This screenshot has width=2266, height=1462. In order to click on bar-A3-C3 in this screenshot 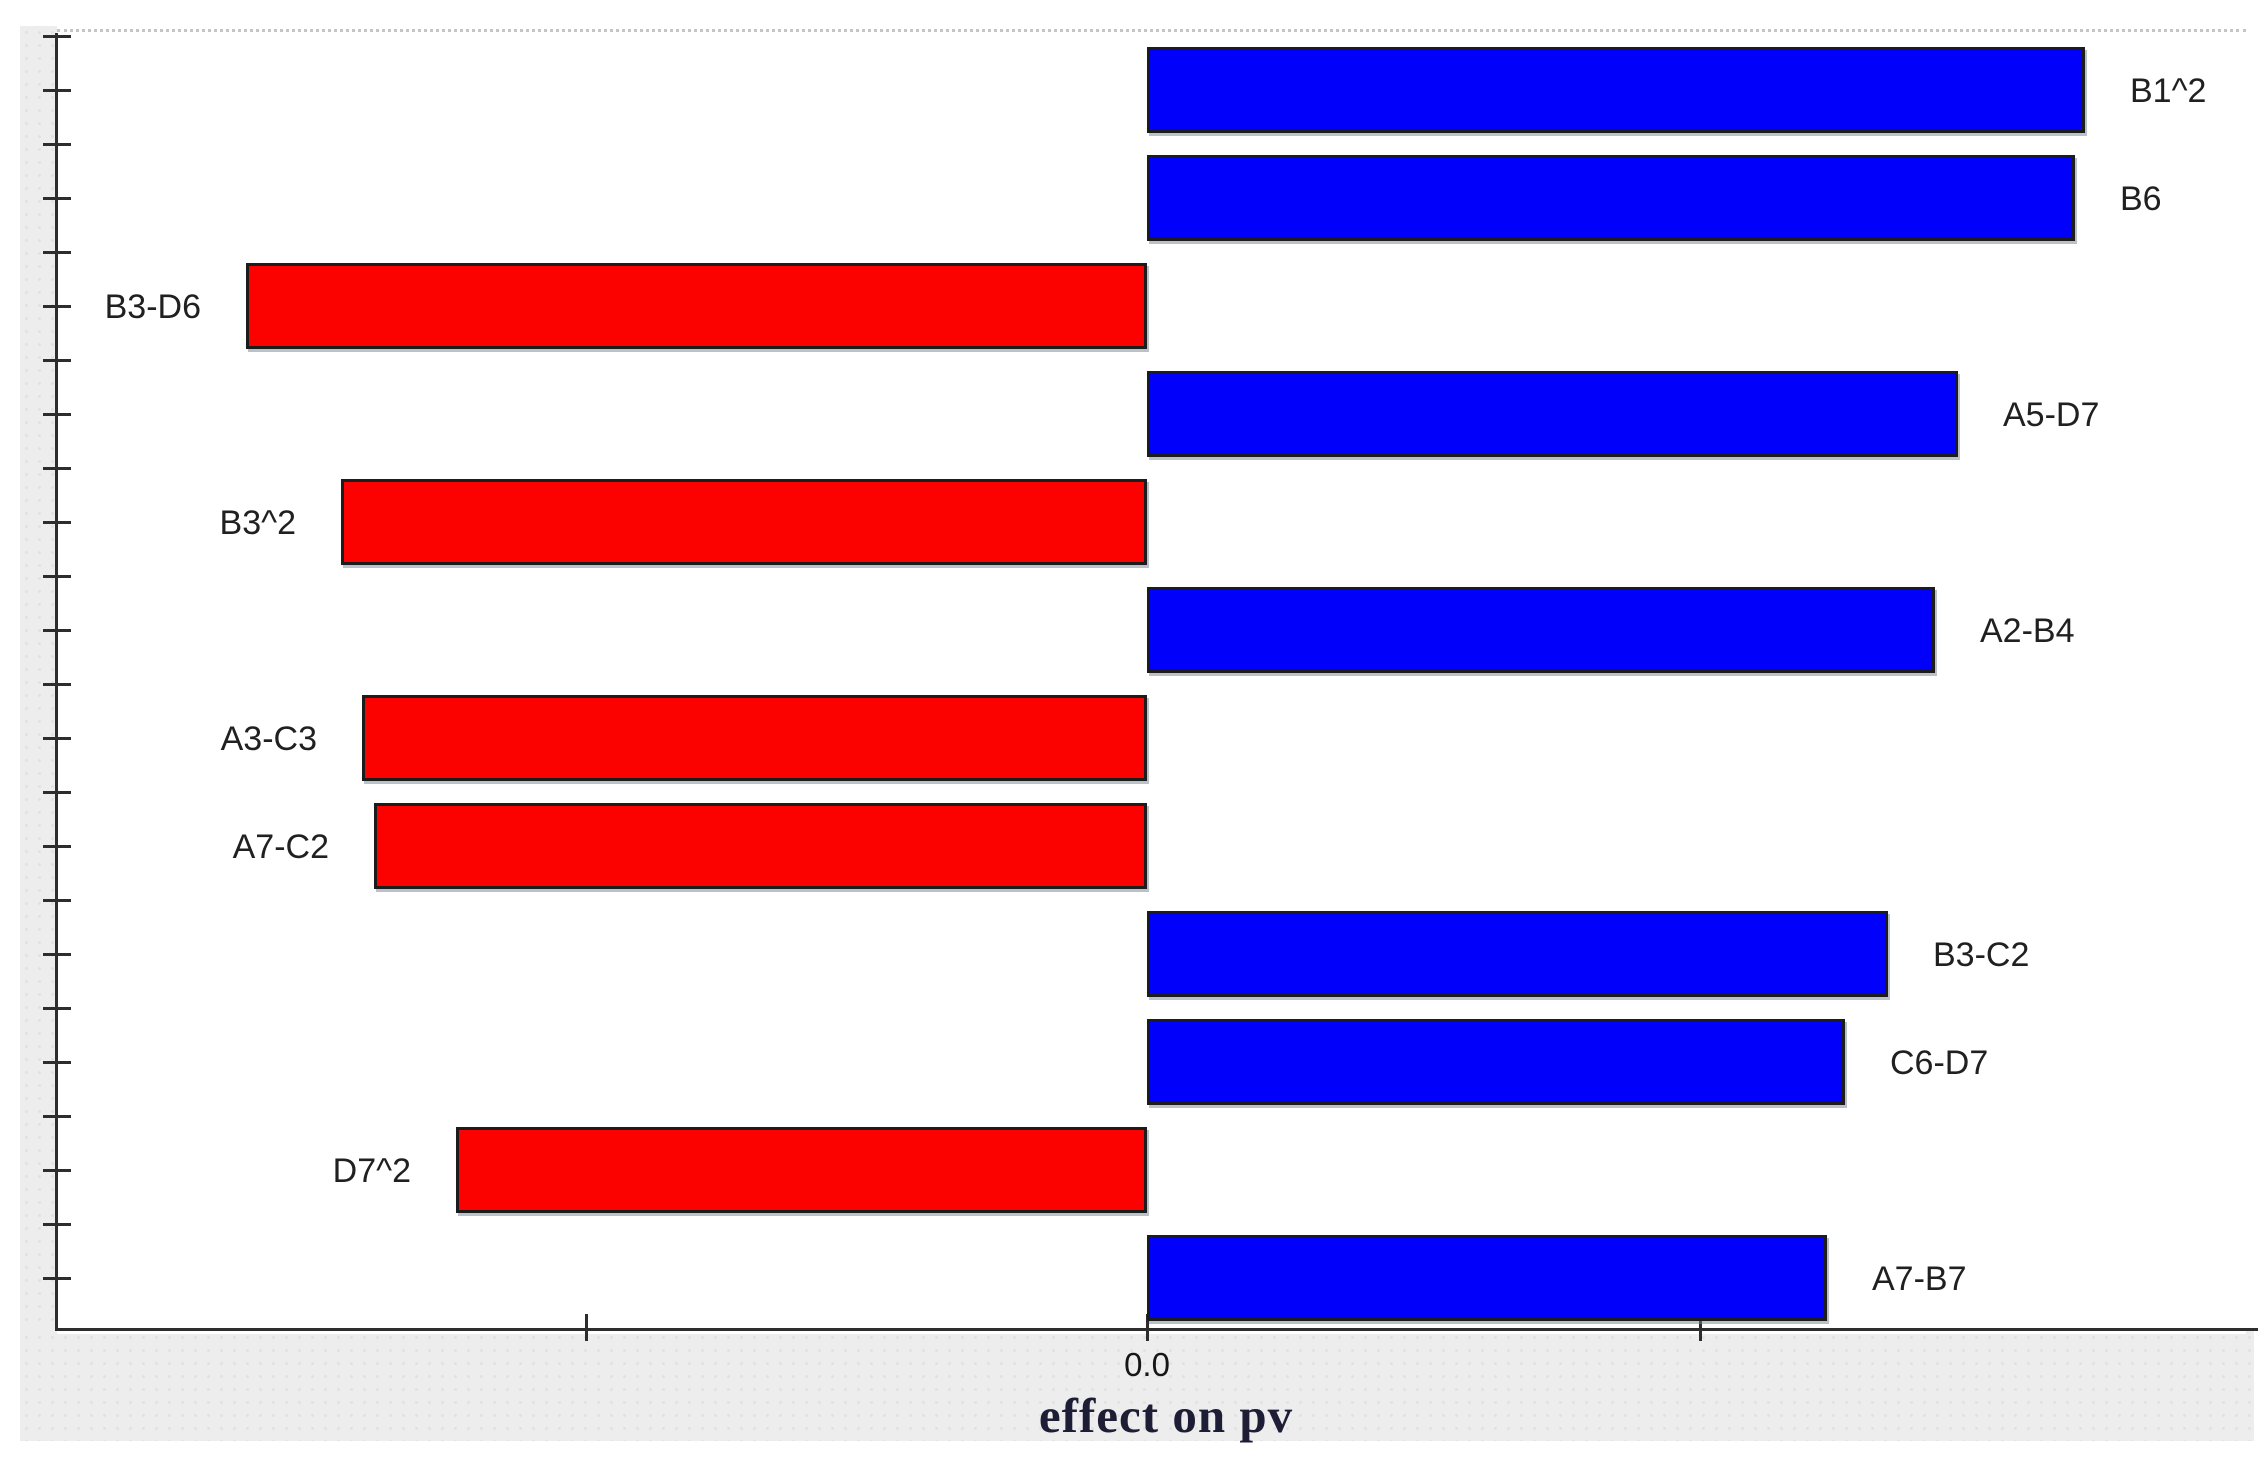, I will do `click(754, 738)`.